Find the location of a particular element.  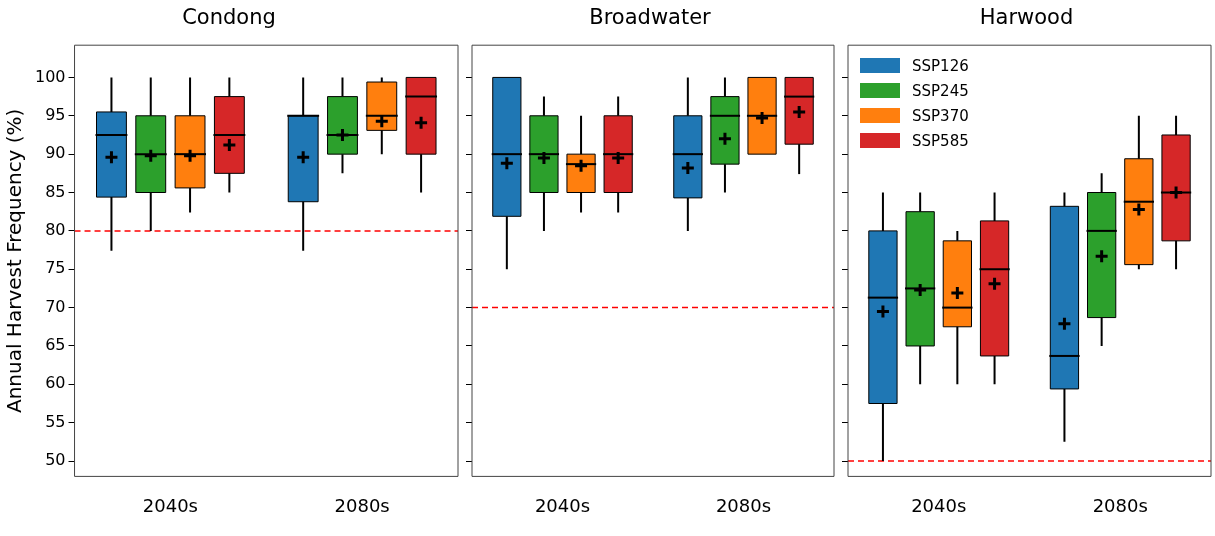

y-tick-label: 50 is located at coordinates (55, 460).